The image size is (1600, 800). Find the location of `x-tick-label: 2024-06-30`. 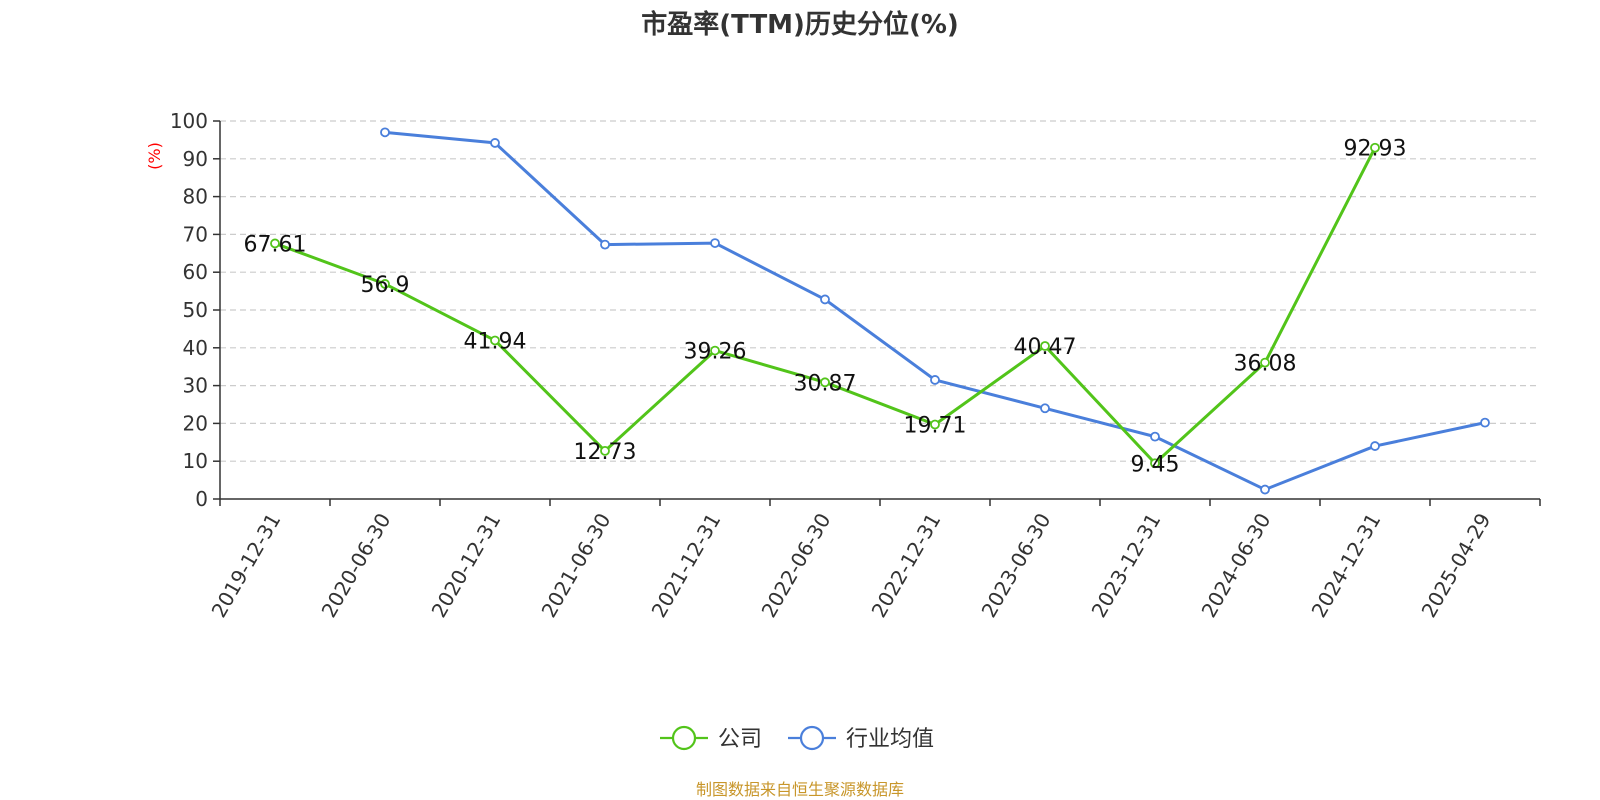

x-tick-label: 2024-06-30 is located at coordinates (1235, 565).